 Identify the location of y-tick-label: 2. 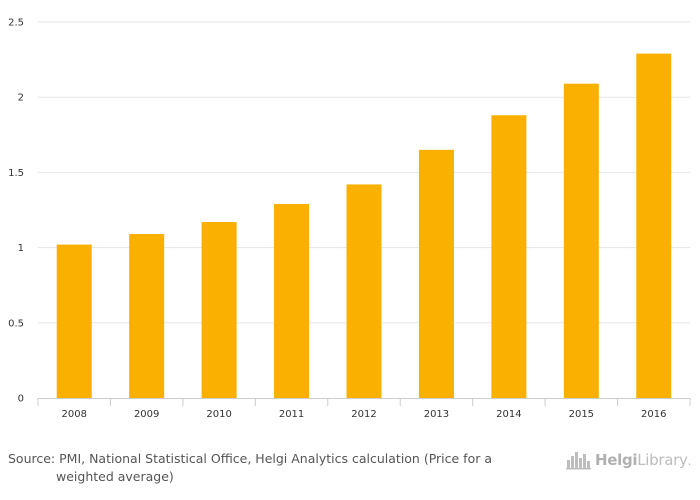
(21, 98).